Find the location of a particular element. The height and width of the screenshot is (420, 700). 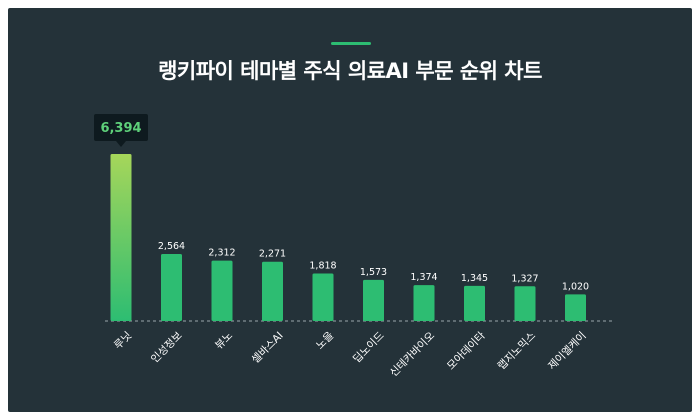

title-accent-line is located at coordinates (351, 43).